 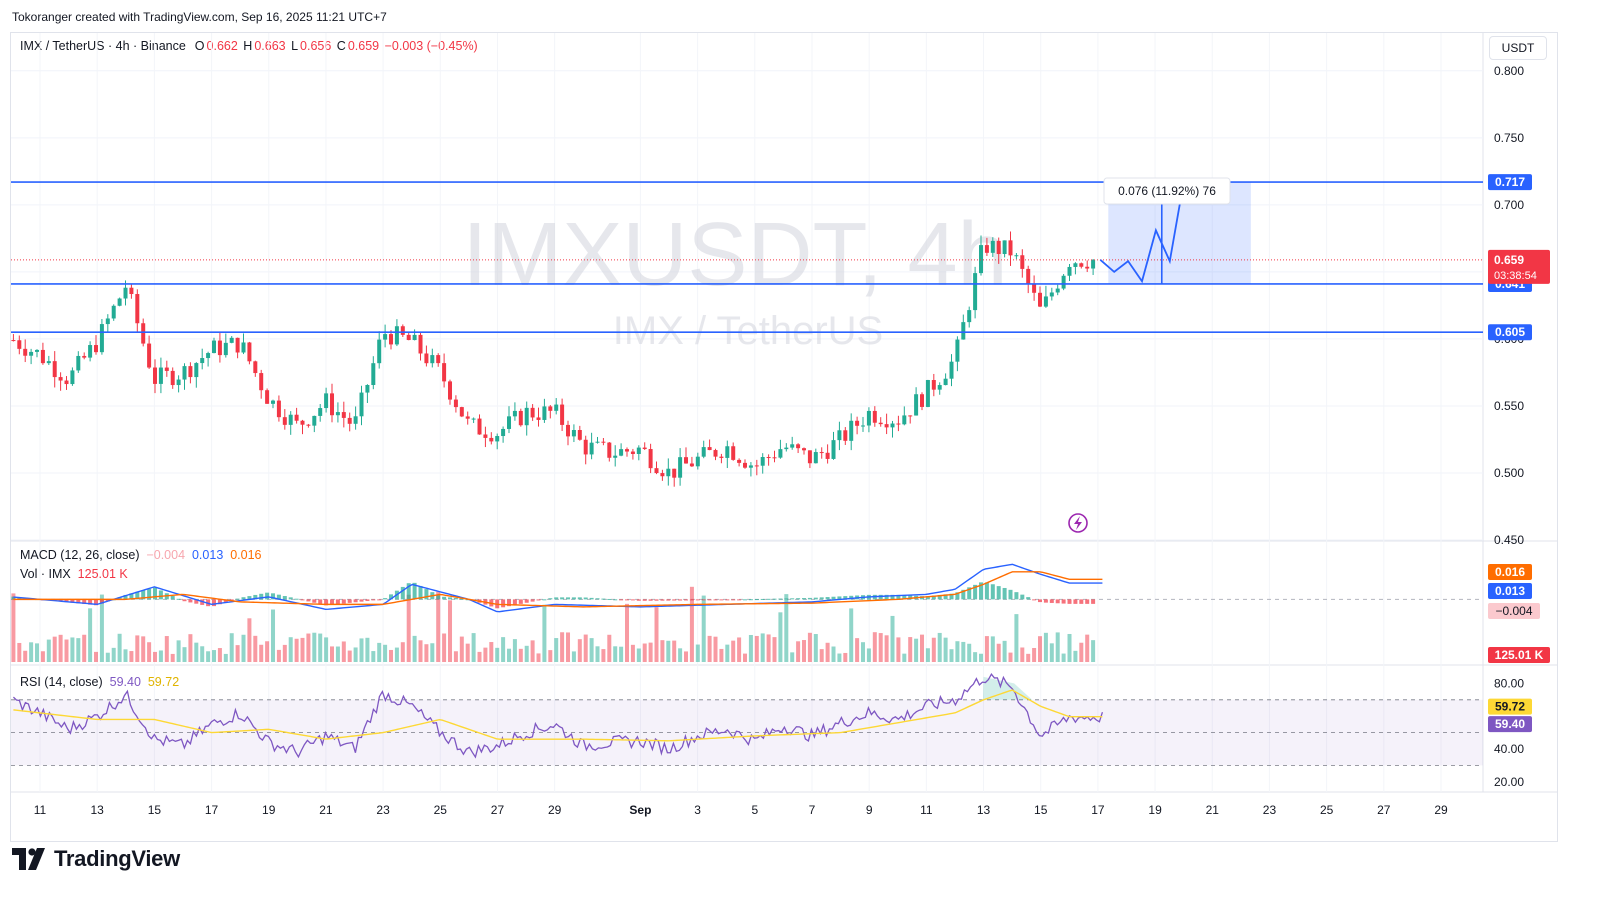 What do you see at coordinates (61, 682) in the screenshot?
I see `rsi-legend-title: RSI (14, close)` at bounding box center [61, 682].